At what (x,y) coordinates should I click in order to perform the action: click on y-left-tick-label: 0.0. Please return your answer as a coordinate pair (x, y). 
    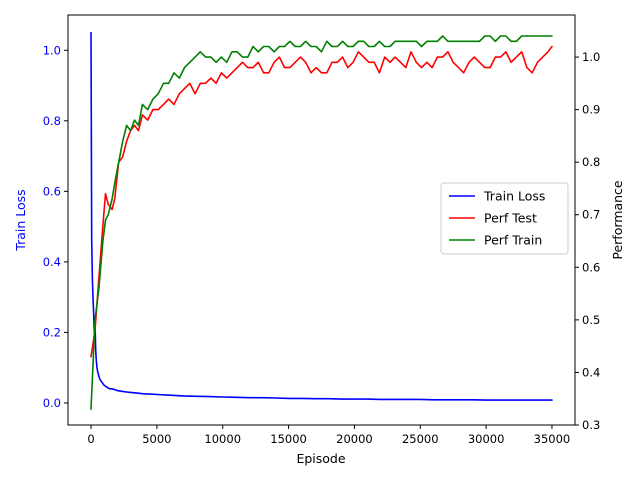
    Looking at the image, I should click on (52, 403).